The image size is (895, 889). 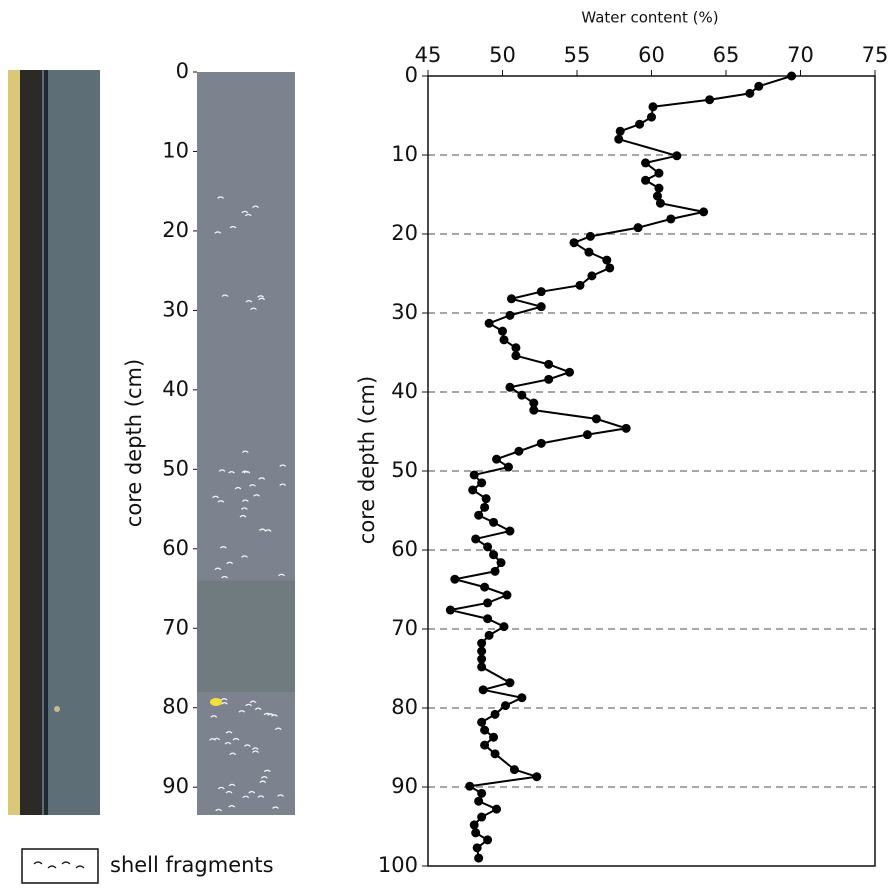 What do you see at coordinates (14, 442) in the screenshot?
I see `ruler` at bounding box center [14, 442].